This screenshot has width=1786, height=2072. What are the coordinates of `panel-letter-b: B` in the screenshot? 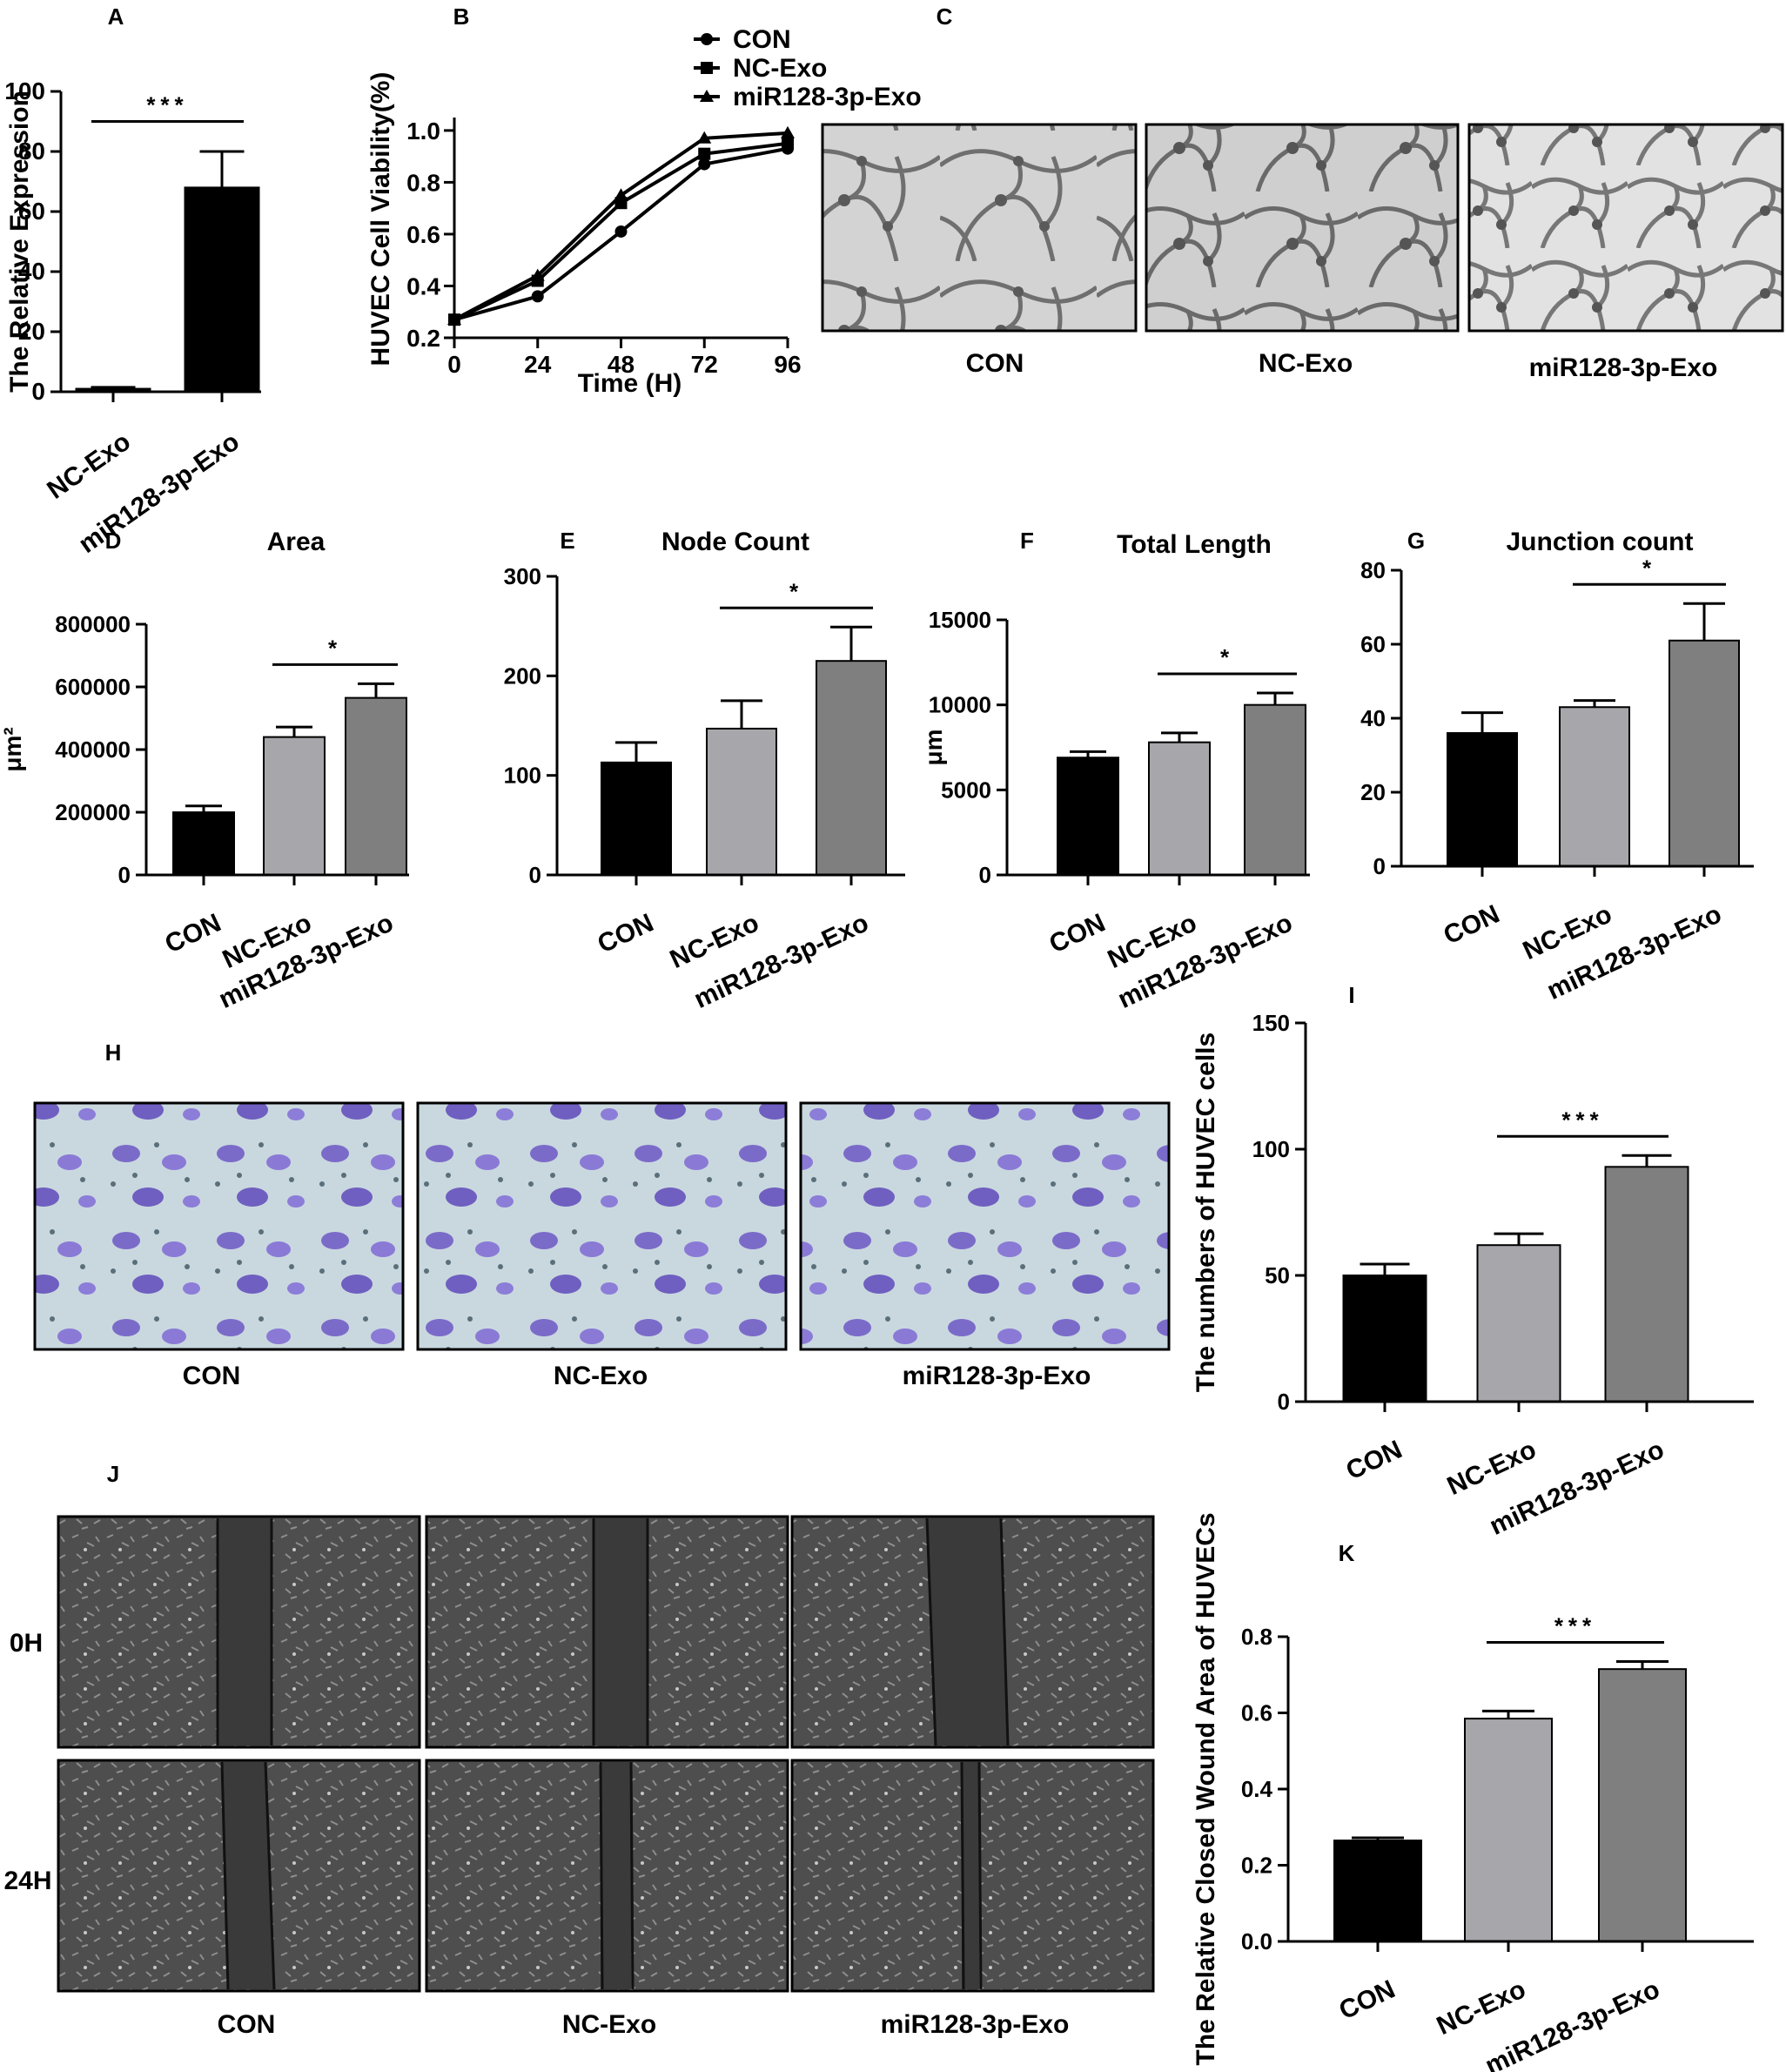 It's located at (462, 16).